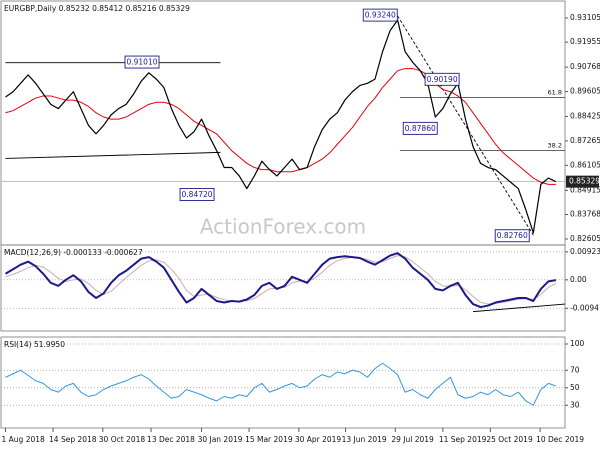 This screenshot has height=450, width=600. Describe the element at coordinates (585, 115) in the screenshot. I see `y-tick-label: 0.88425` at that location.